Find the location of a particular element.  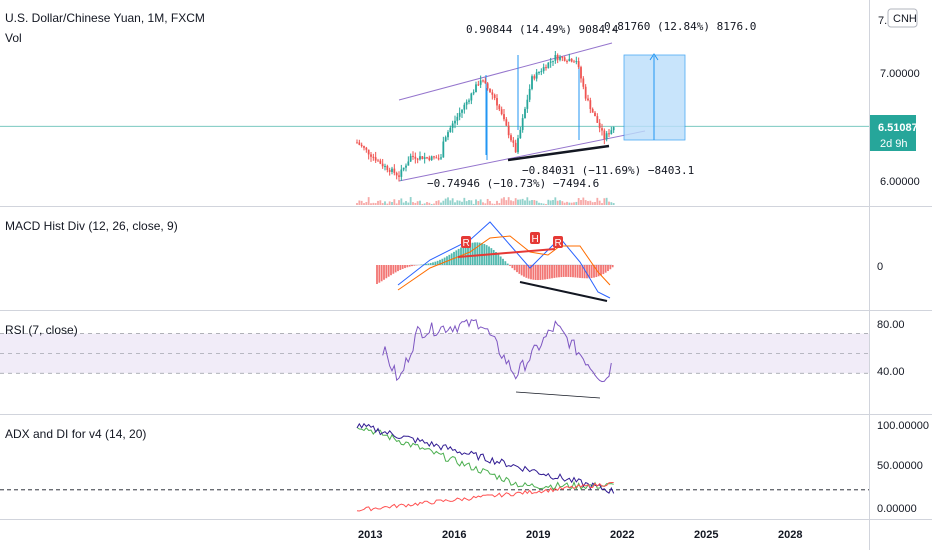

price-tick: 6.00000 is located at coordinates (900, 182).